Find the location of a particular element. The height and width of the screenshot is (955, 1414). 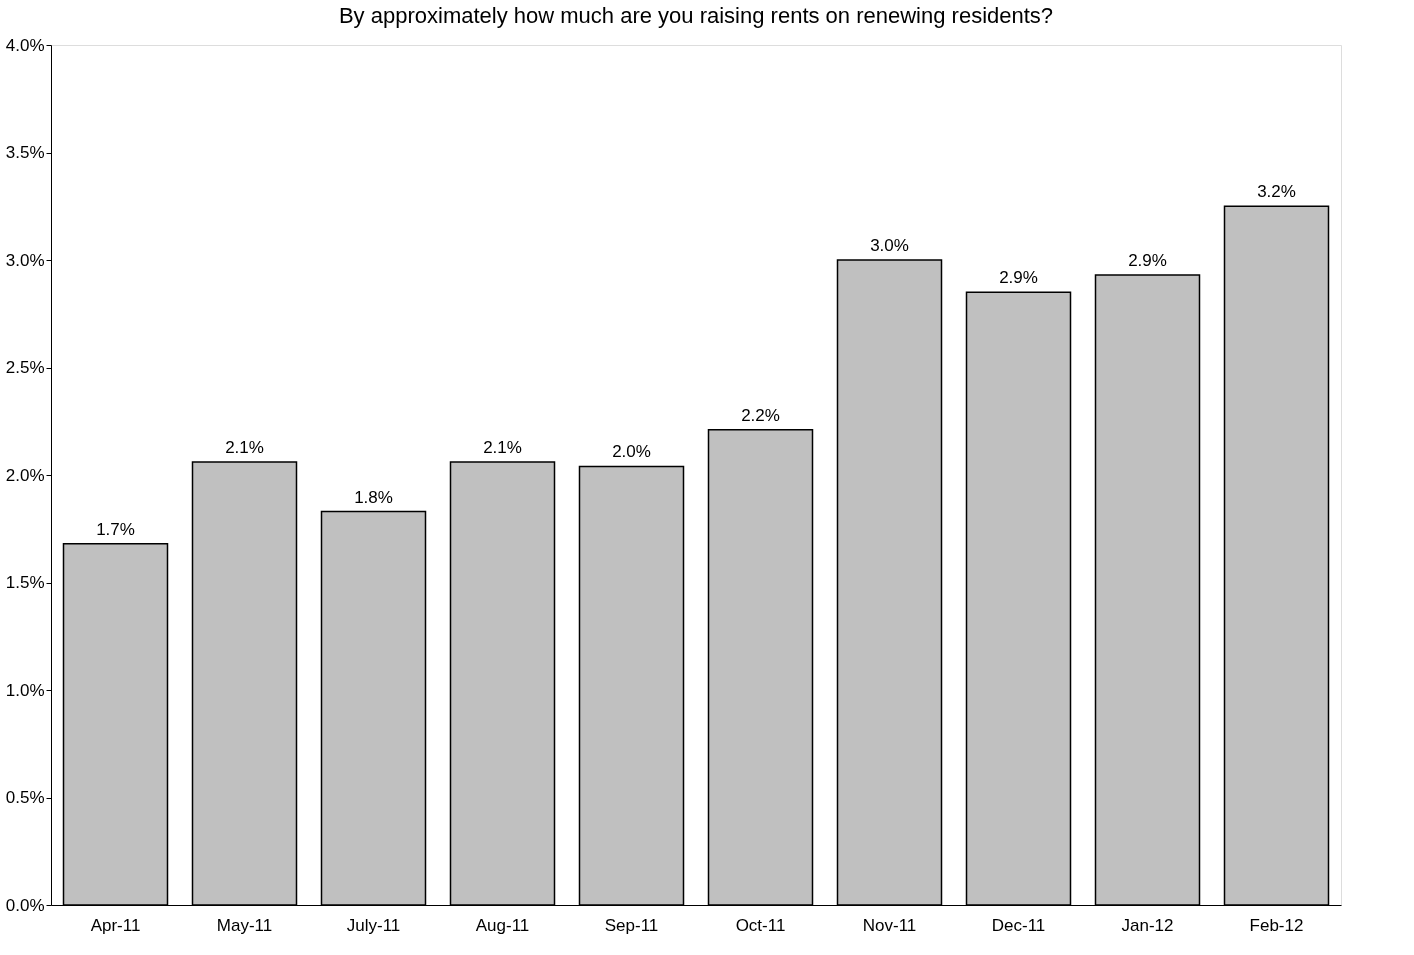

x-tick-label: Jan-12 is located at coordinates (1147, 925).